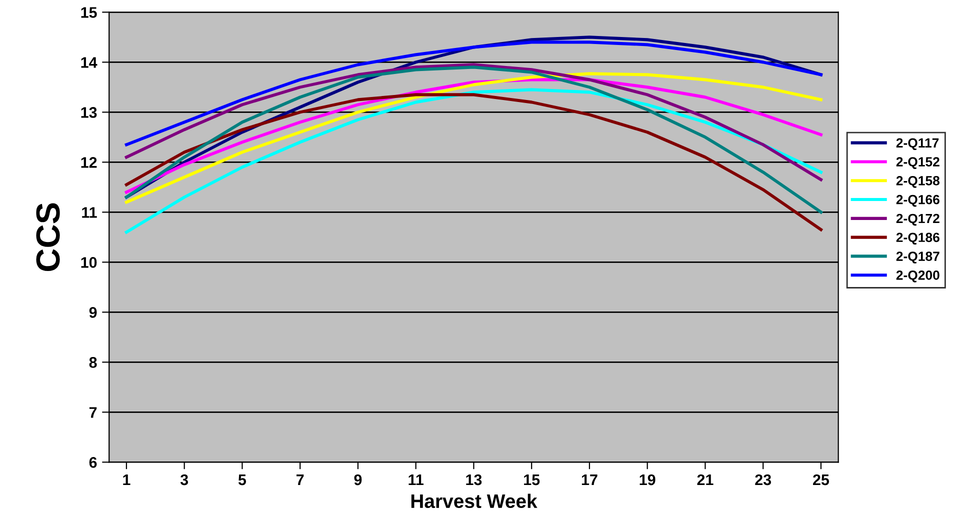 The image size is (957, 530). I want to click on y-tick-label: 15, so click(89, 12).